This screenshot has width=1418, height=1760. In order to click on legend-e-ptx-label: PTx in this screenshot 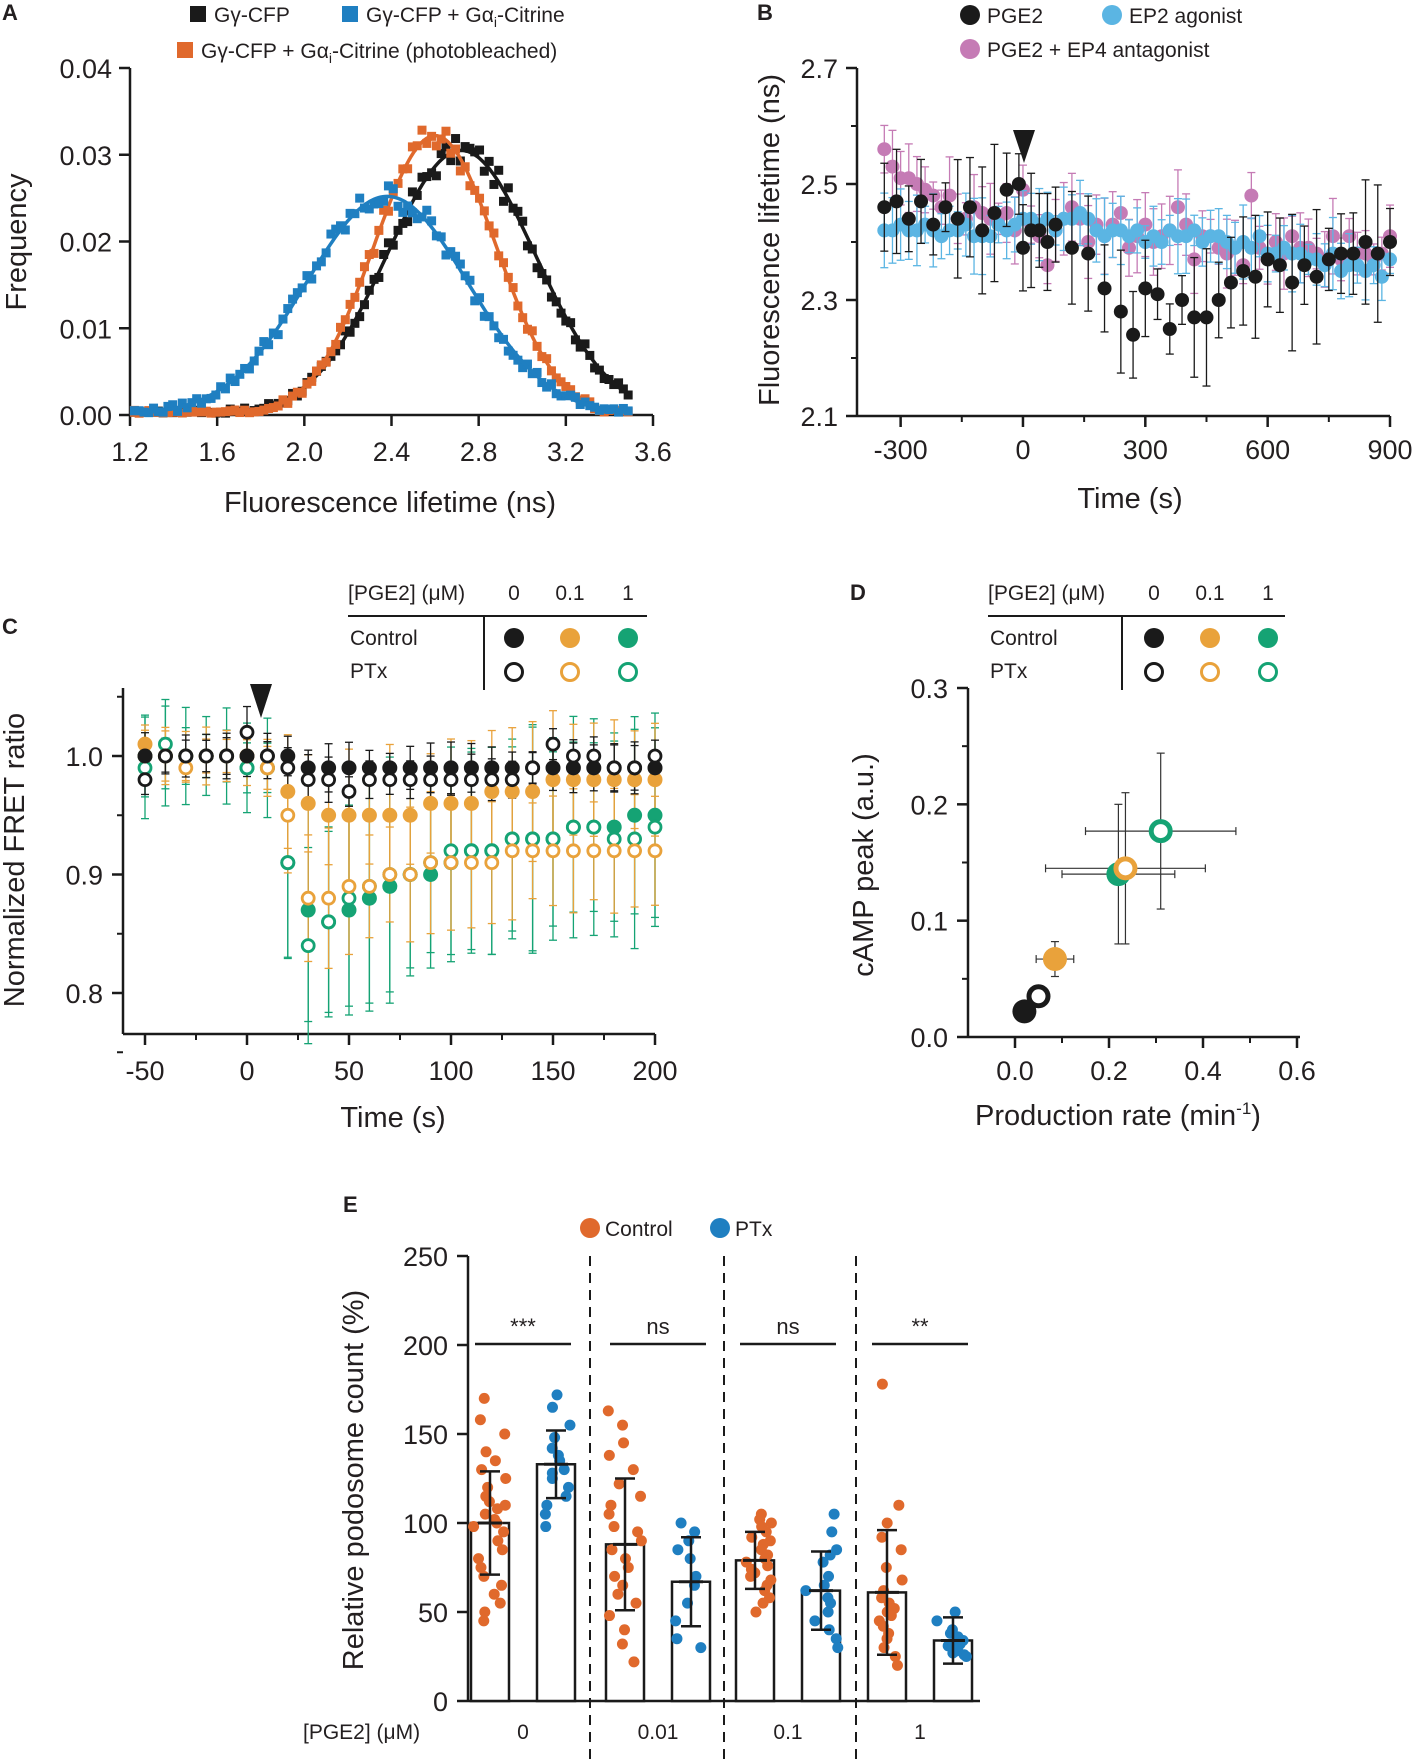, I will do `click(754, 1229)`.